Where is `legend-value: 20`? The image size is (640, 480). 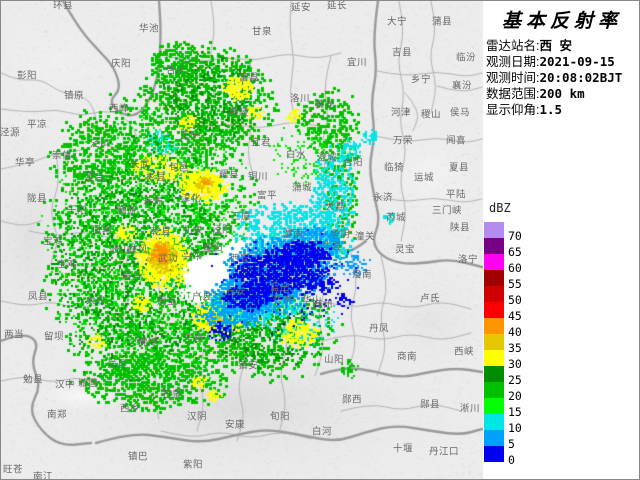
legend-value: 20 is located at coordinates (515, 396).